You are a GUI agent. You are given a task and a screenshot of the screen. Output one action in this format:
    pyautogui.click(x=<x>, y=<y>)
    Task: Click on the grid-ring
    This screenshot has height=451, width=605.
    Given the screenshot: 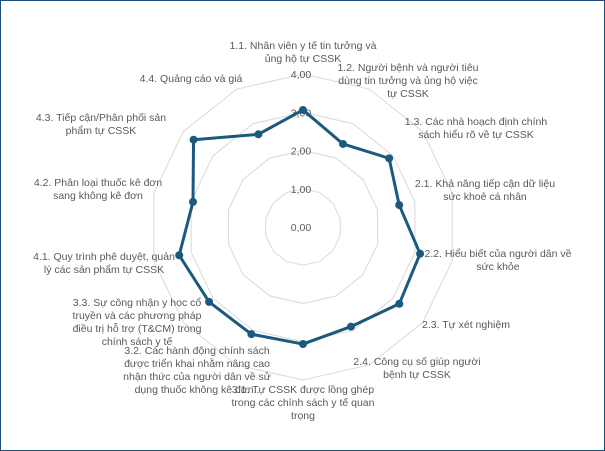 What is the action you would take?
    pyautogui.click(x=303, y=227)
    